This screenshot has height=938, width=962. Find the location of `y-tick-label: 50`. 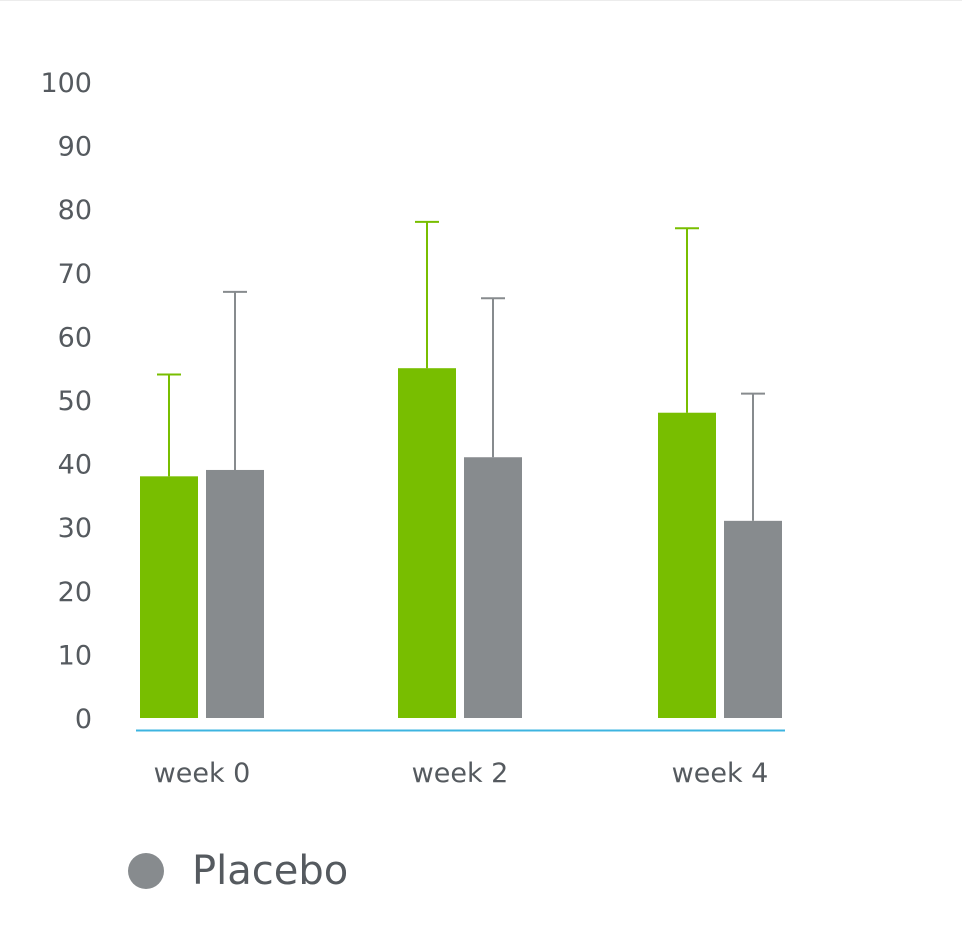

y-tick-label: 50 is located at coordinates (75, 401).